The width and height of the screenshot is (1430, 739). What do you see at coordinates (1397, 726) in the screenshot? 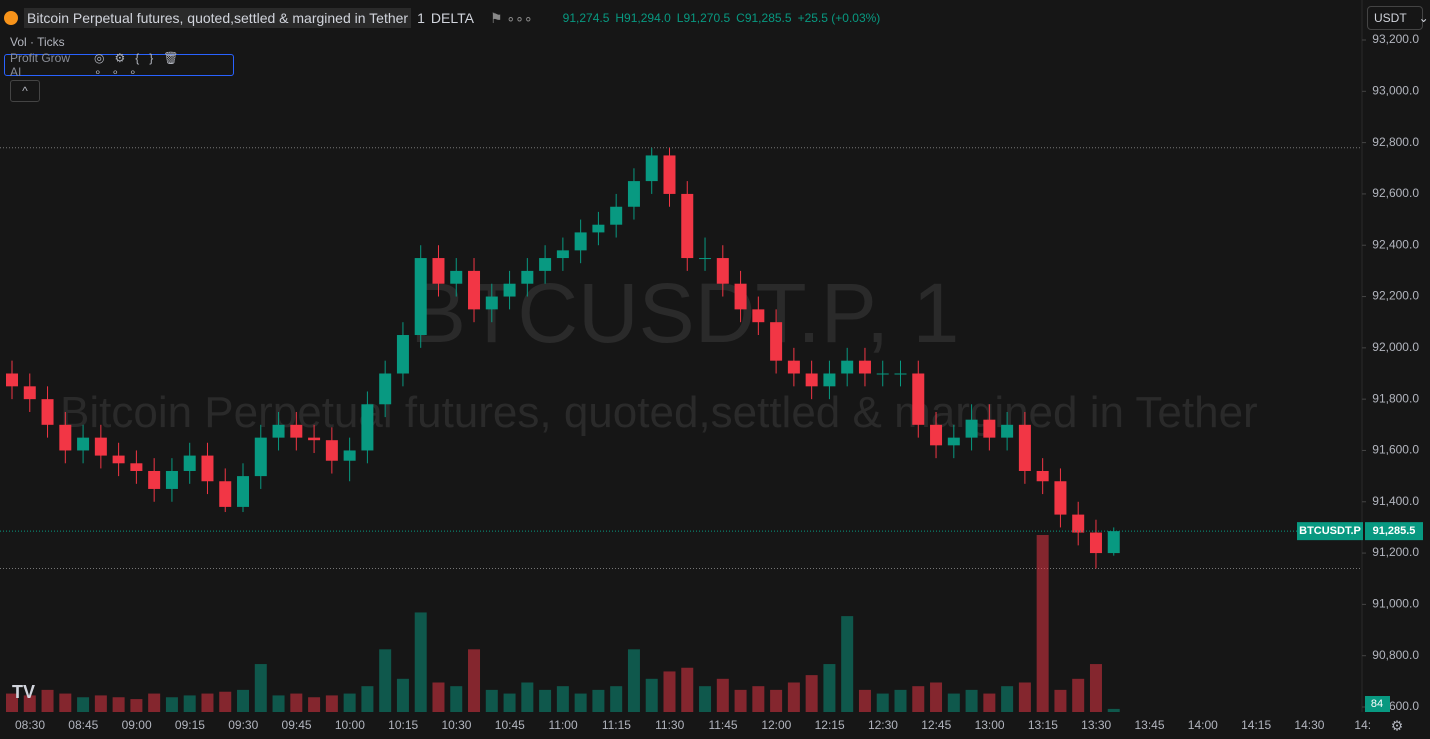
I see `settings-icon: ⚙` at bounding box center [1397, 726].